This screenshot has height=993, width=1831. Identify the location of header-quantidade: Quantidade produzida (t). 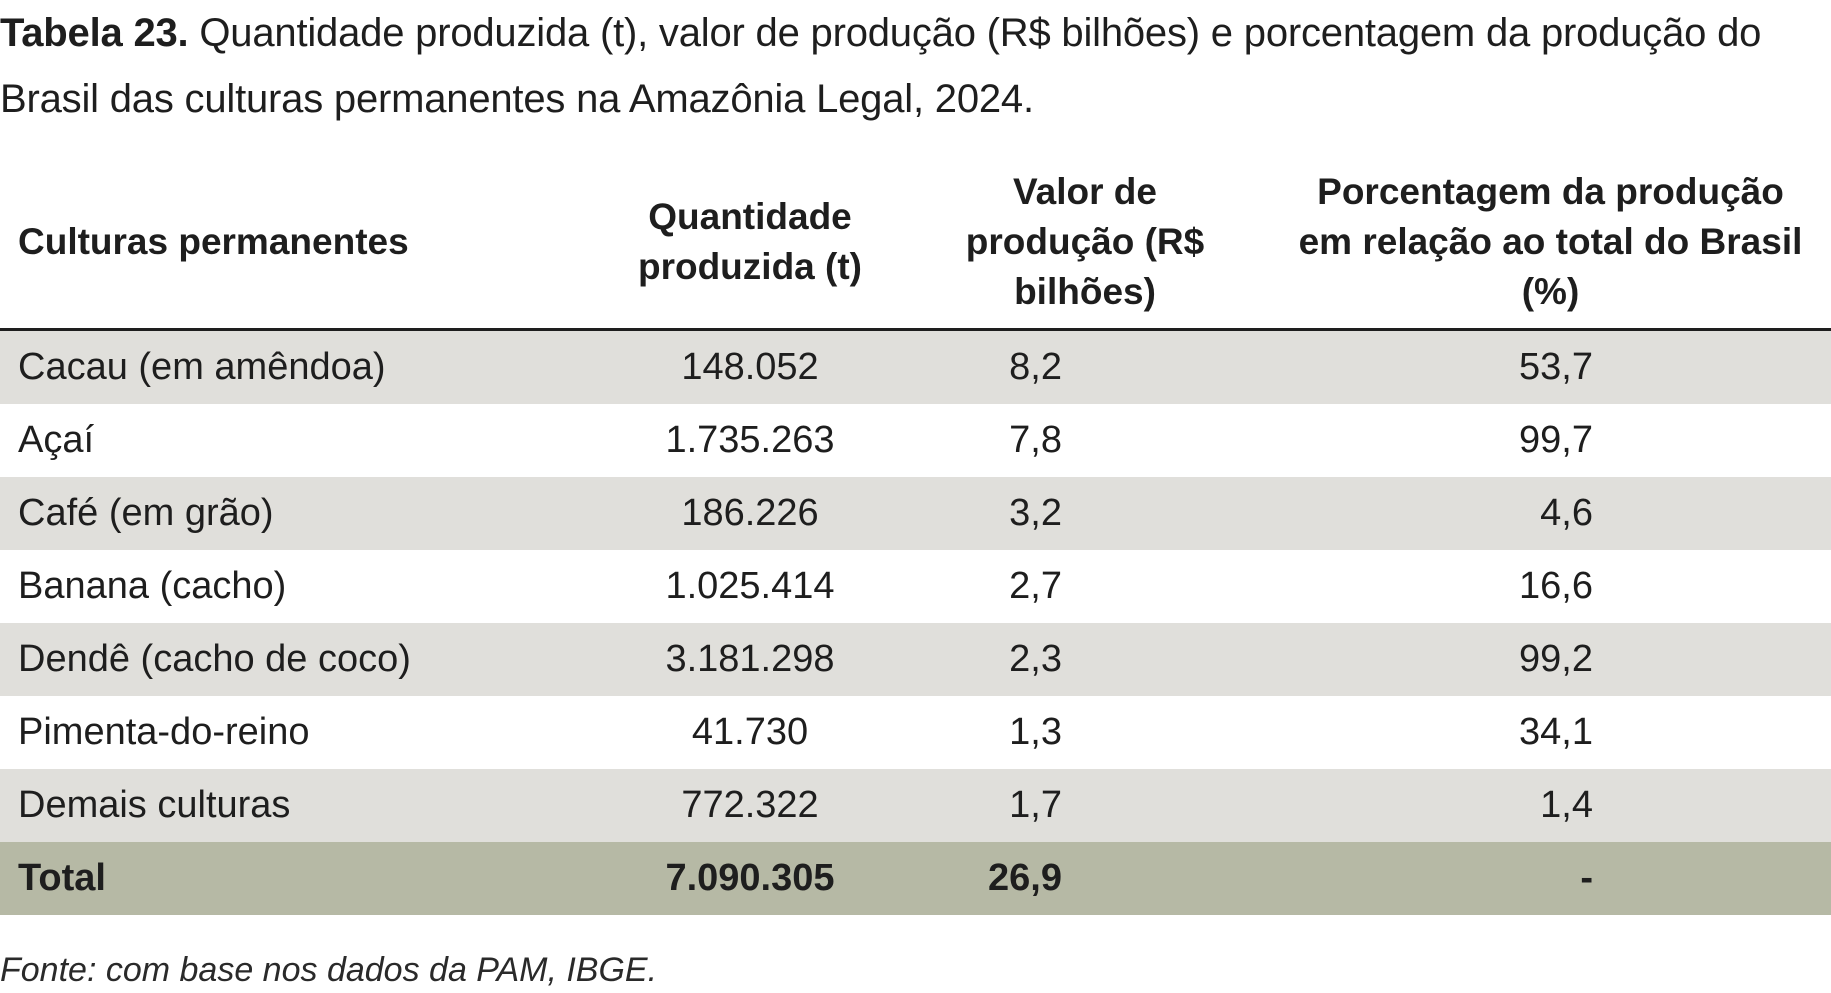
(750, 243).